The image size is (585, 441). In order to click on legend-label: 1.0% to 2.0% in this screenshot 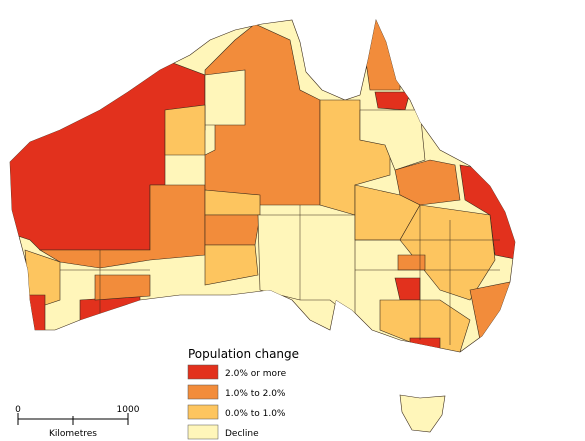, I will do `click(255, 394)`.